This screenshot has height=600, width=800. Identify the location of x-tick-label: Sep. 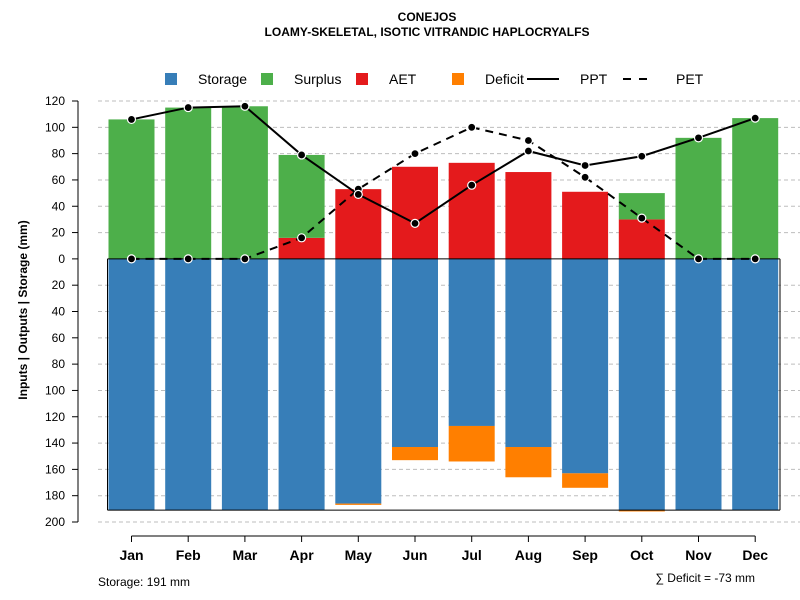
(585, 555).